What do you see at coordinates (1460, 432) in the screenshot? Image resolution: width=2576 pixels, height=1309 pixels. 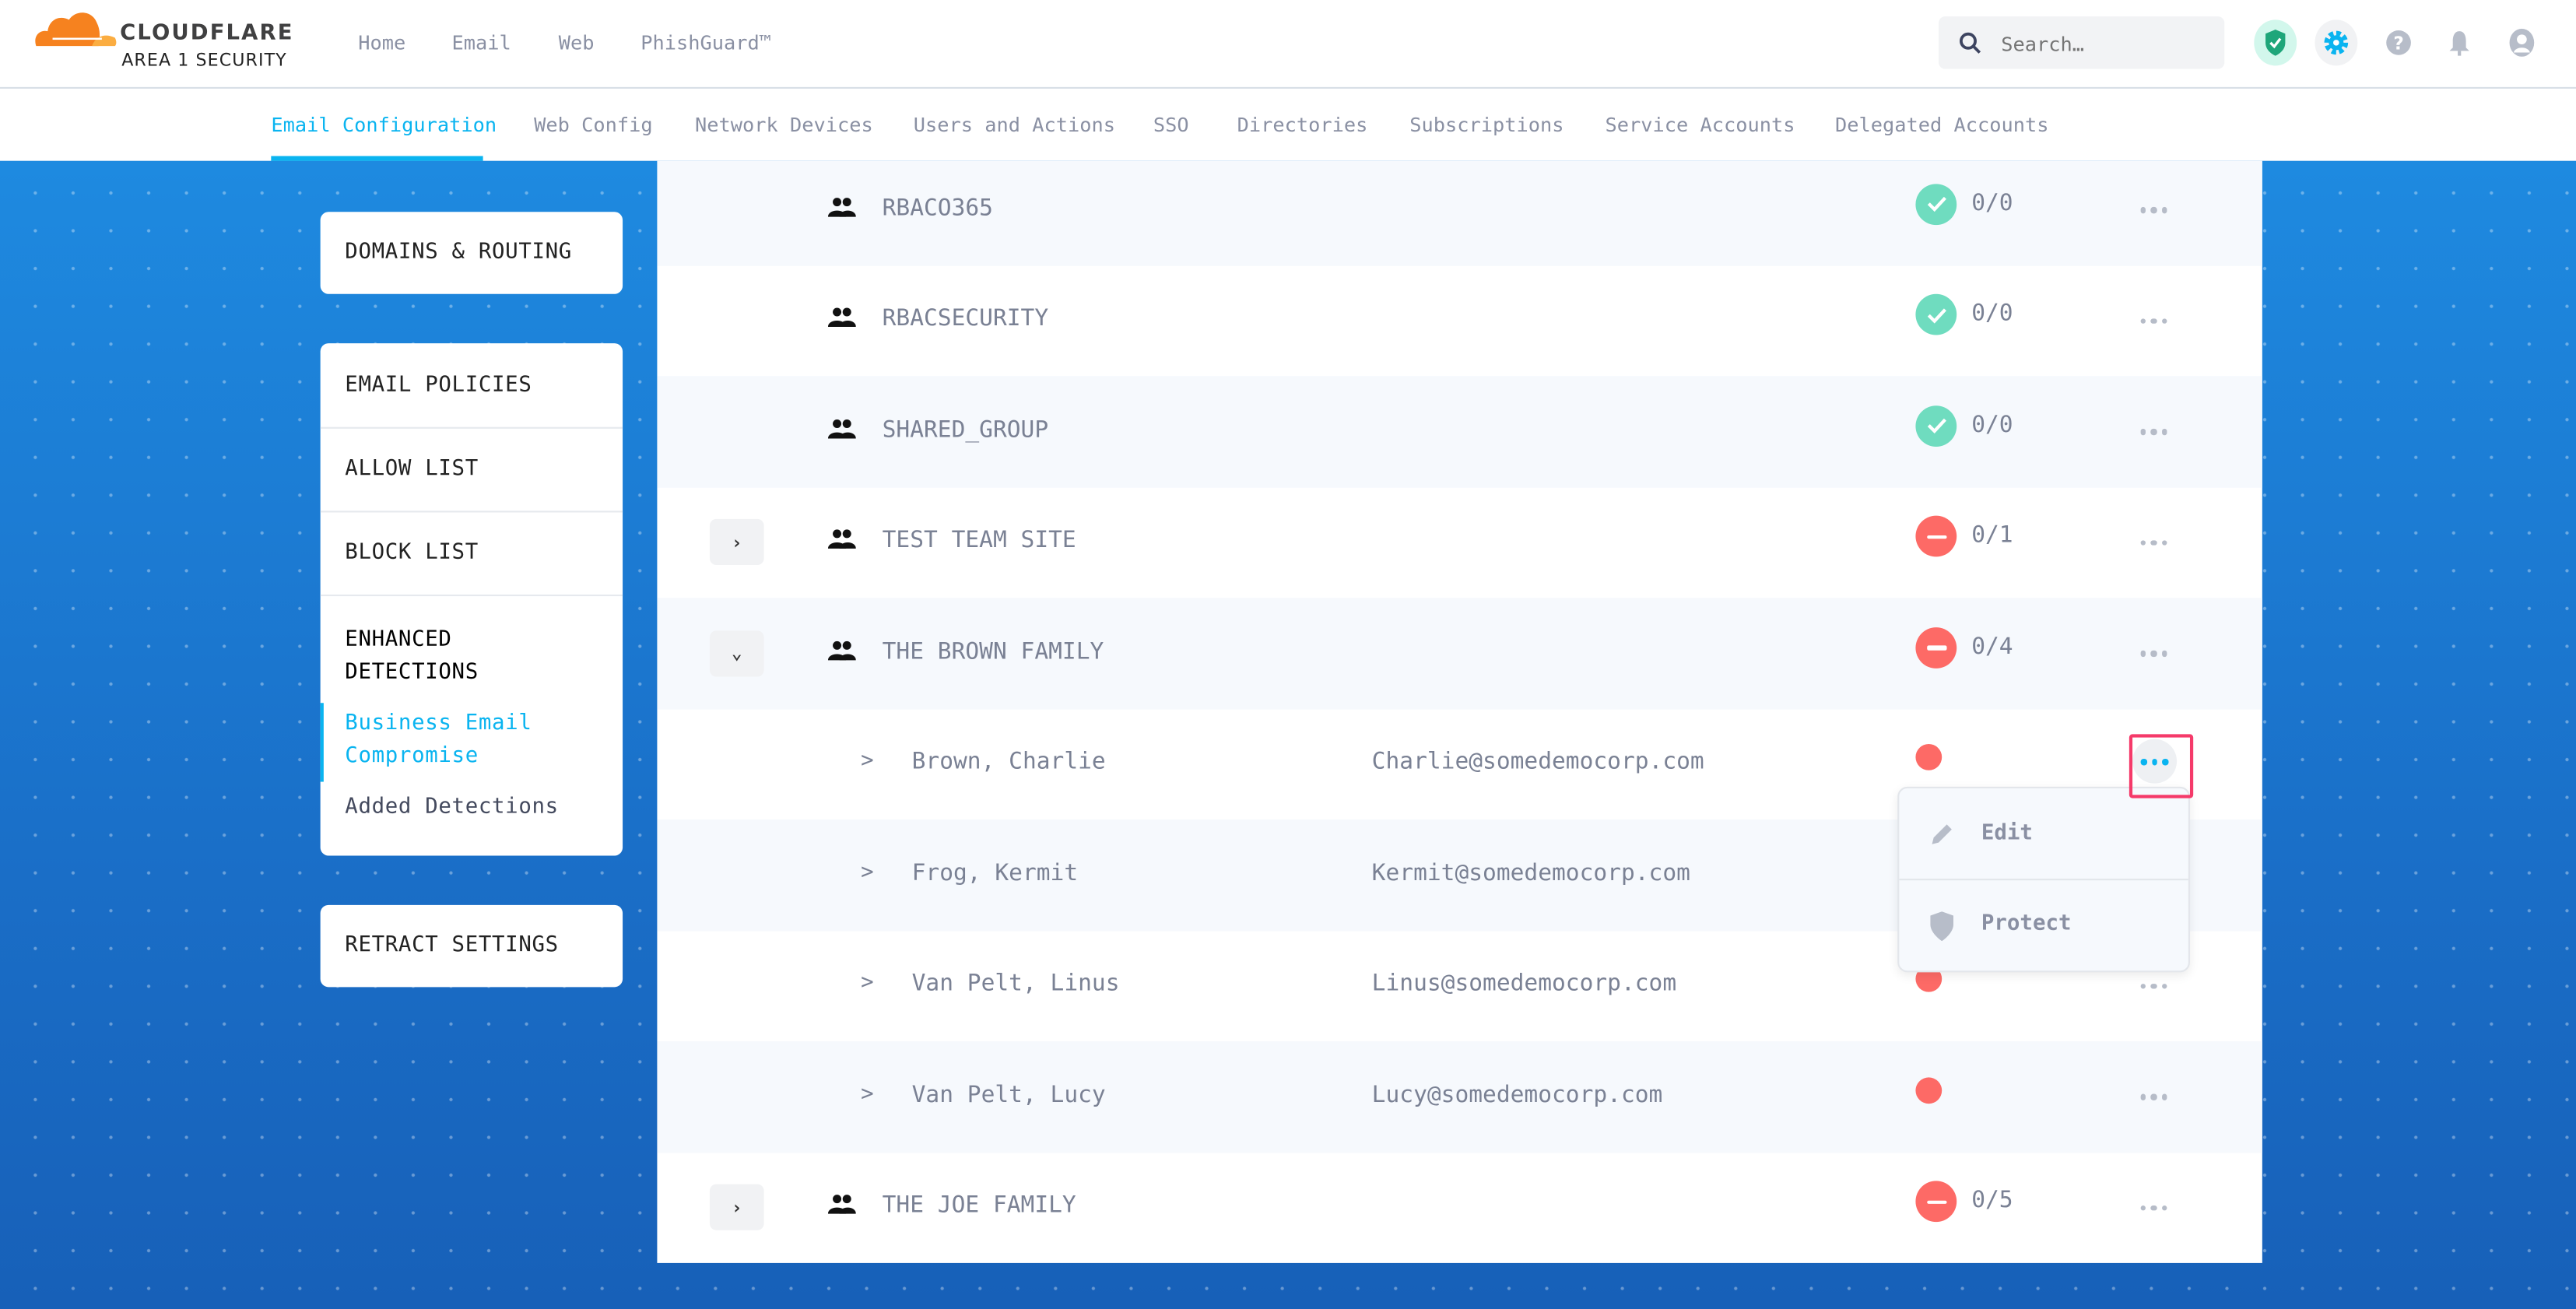 I see `group-row: SHARED_GROUP 0/0` at bounding box center [1460, 432].